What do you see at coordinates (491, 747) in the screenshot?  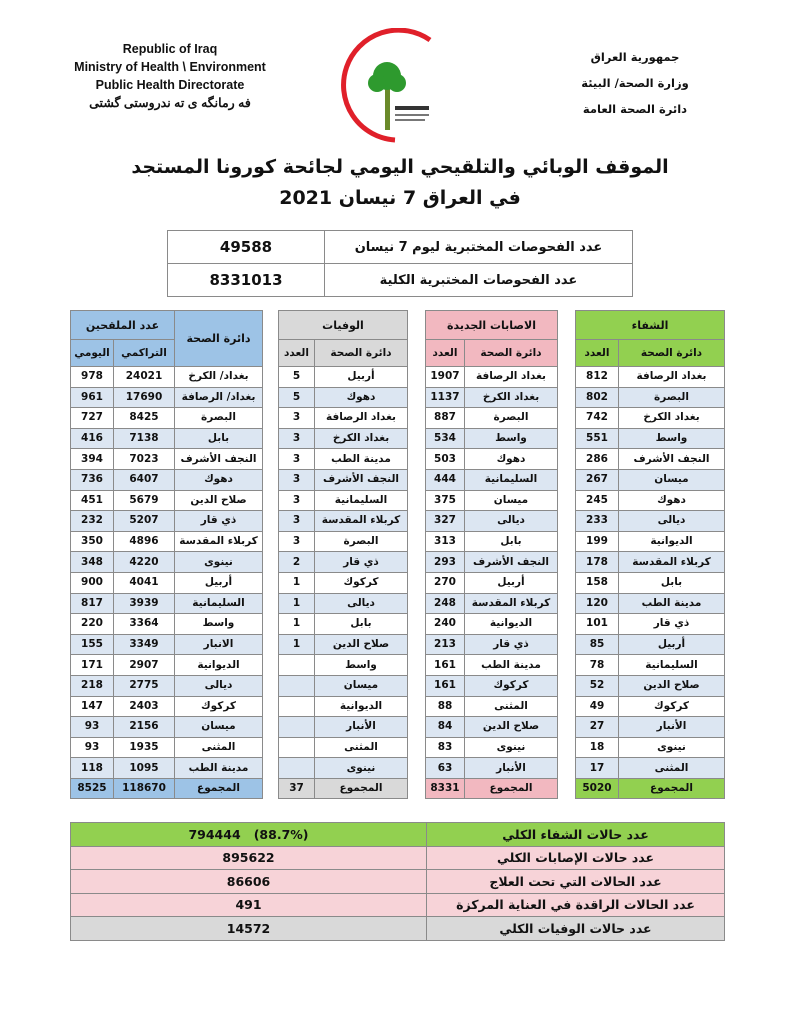 I see `table-row: 83 نينوى` at bounding box center [491, 747].